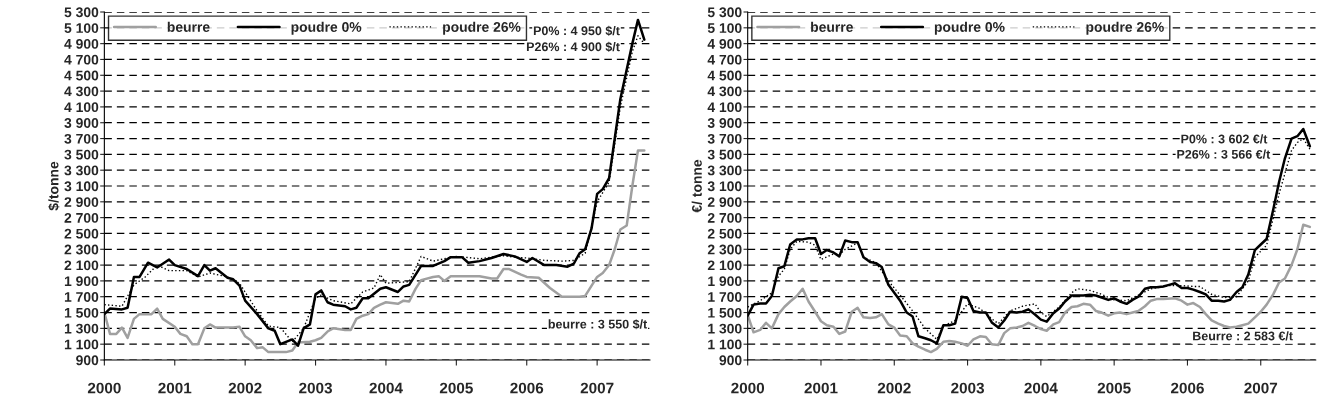 The image size is (1321, 400). What do you see at coordinates (1224, 154) in the screenshot?
I see `annotation: P26% : 3 566 €/t` at bounding box center [1224, 154].